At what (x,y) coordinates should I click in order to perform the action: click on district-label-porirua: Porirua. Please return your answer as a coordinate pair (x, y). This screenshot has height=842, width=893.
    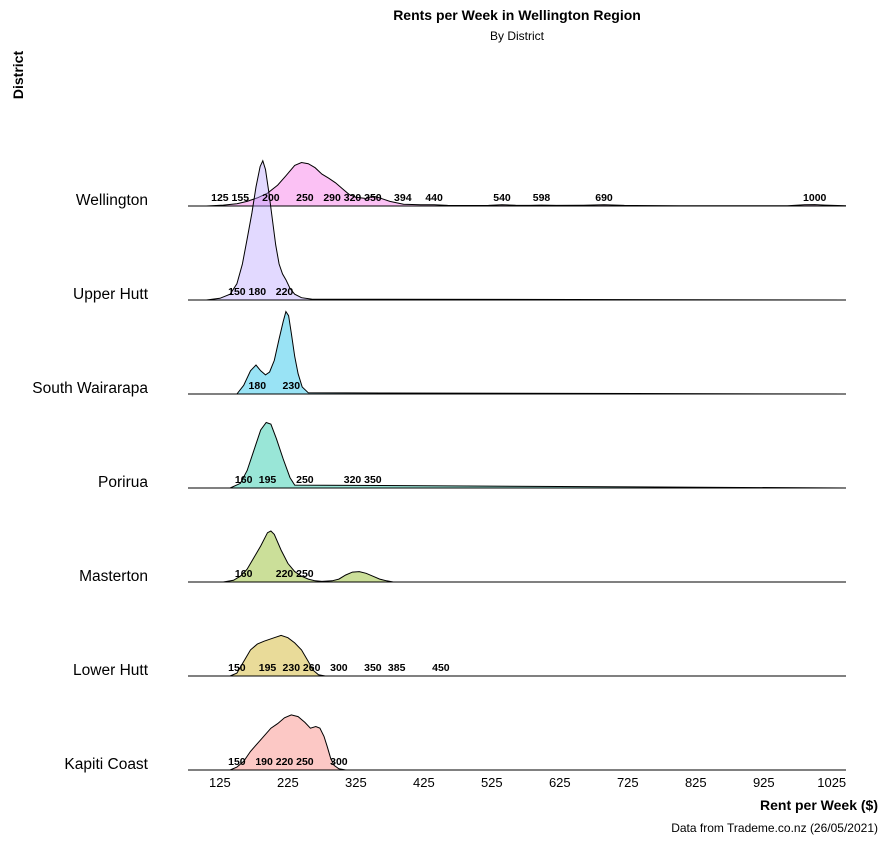
    Looking at the image, I should click on (123, 482).